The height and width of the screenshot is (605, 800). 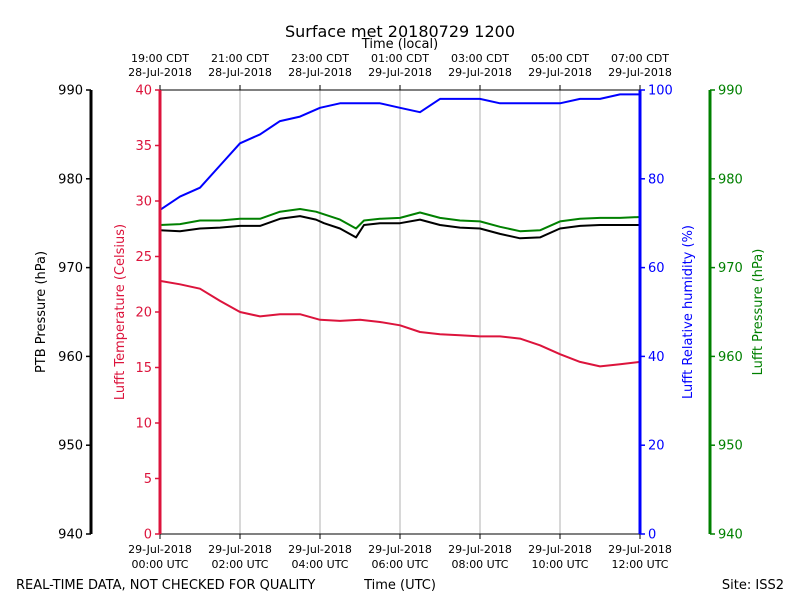 What do you see at coordinates (400, 31) in the screenshot?
I see `chart-title: Surface met 20180729 1200` at bounding box center [400, 31].